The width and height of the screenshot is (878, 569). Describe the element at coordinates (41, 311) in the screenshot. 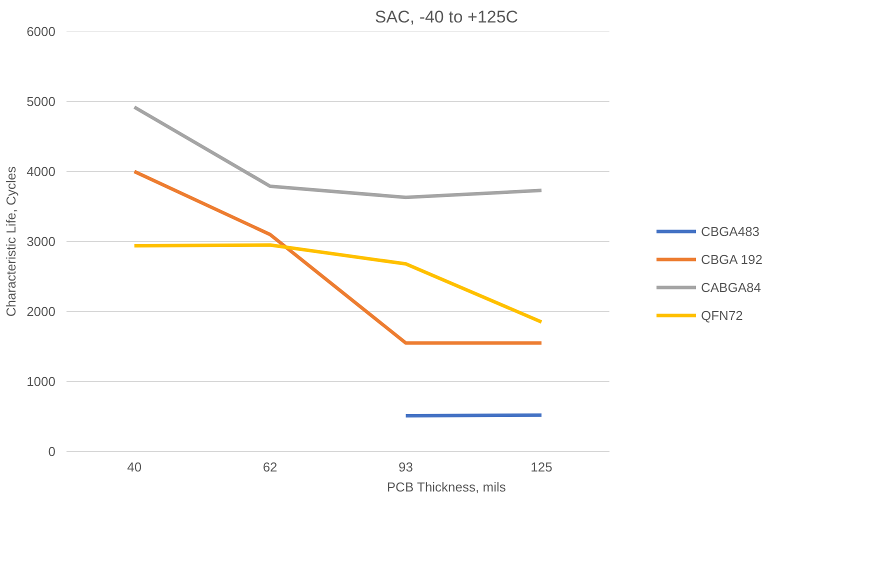

I see `y-tick-label: 2000` at that location.